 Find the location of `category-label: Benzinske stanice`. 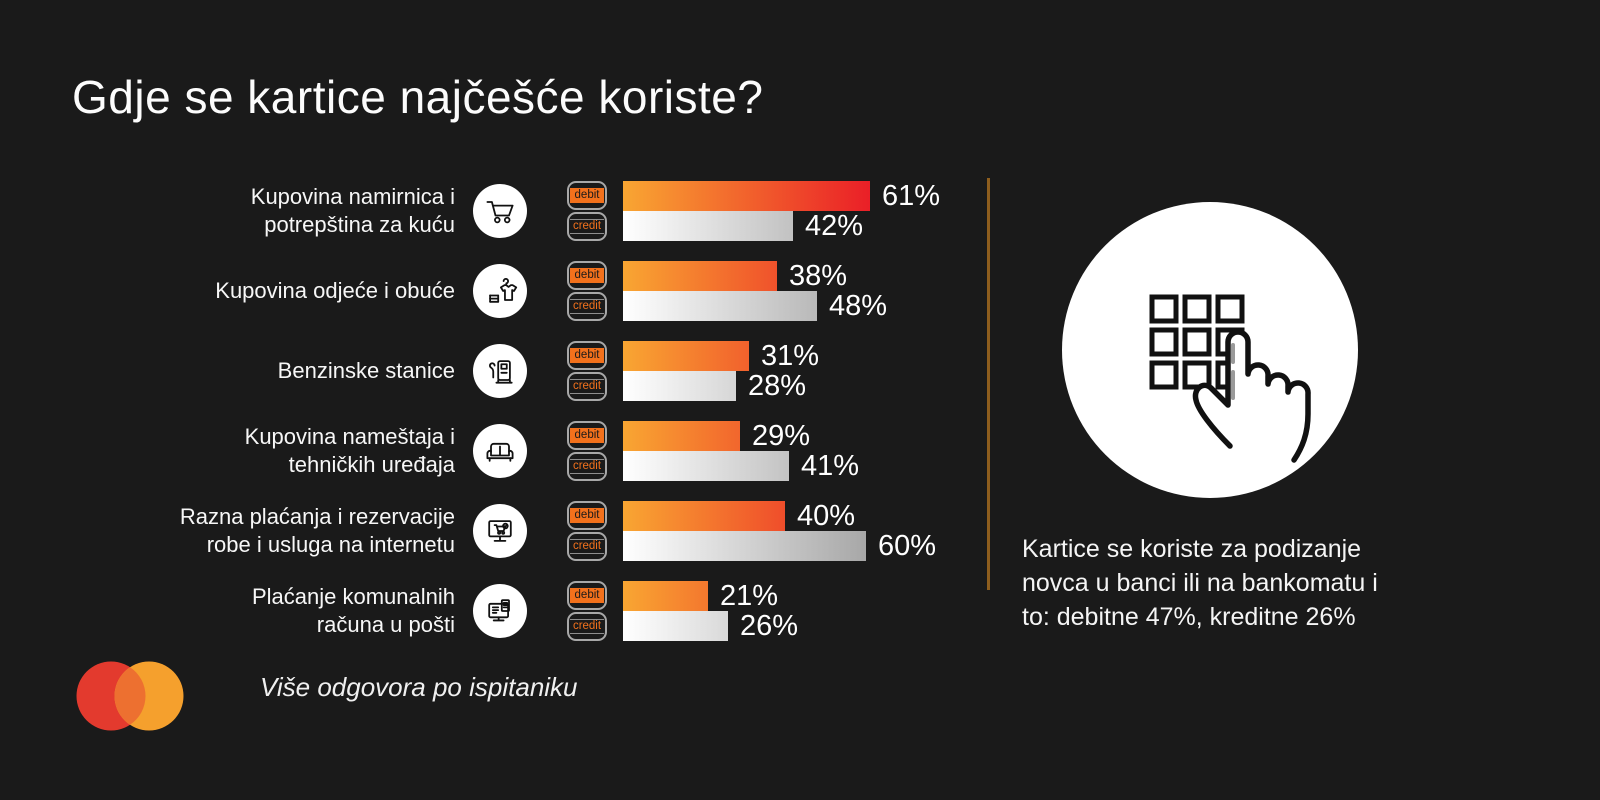

category-label: Benzinske stanice is located at coordinates (366, 370).